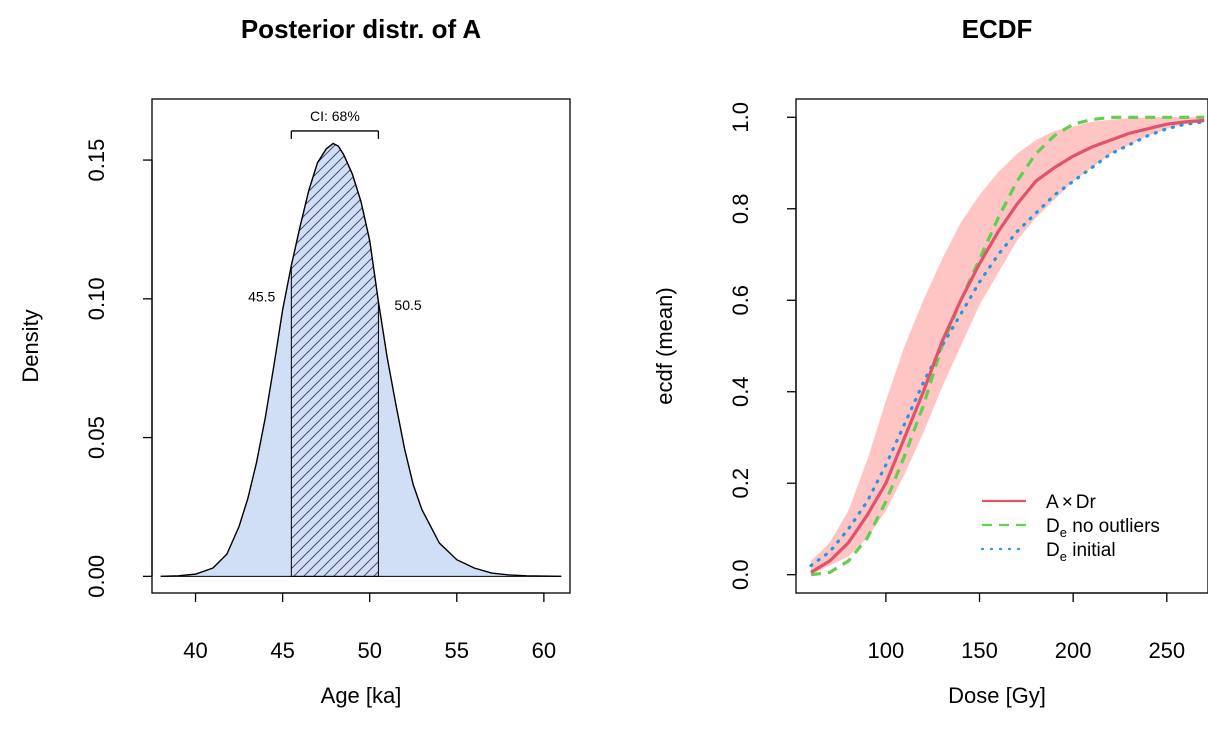 Image resolution: width=1208 pixels, height=738 pixels. What do you see at coordinates (96, 160) in the screenshot?
I see `y-tick-label: 0.15` at bounding box center [96, 160].